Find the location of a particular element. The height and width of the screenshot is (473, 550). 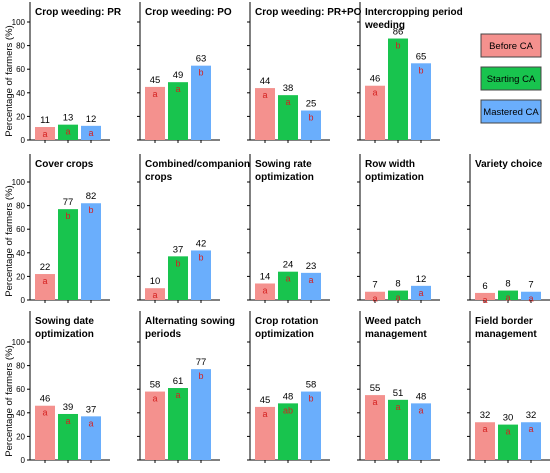

chart-panel: Field border management 32 a 30 a 32 a is located at coordinates (508, 387).